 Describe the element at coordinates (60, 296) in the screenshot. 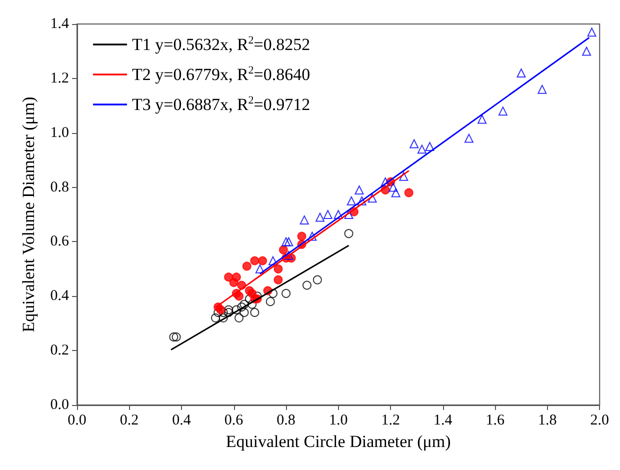

I see `y-tick-label: 0.4` at that location.